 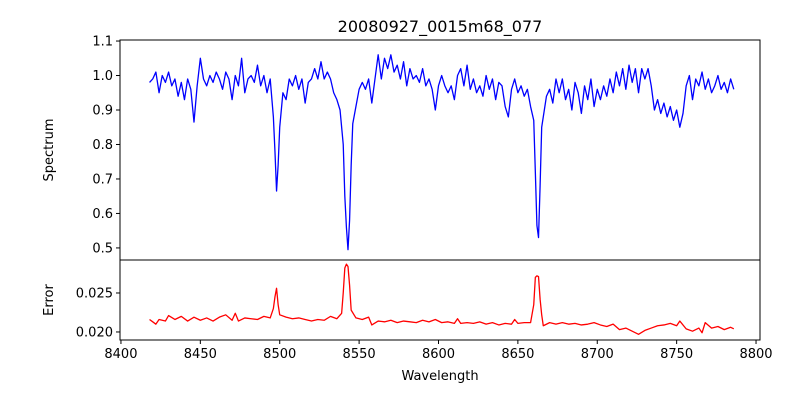 What do you see at coordinates (517, 354) in the screenshot?
I see `x-tick-label: 8650` at bounding box center [517, 354].